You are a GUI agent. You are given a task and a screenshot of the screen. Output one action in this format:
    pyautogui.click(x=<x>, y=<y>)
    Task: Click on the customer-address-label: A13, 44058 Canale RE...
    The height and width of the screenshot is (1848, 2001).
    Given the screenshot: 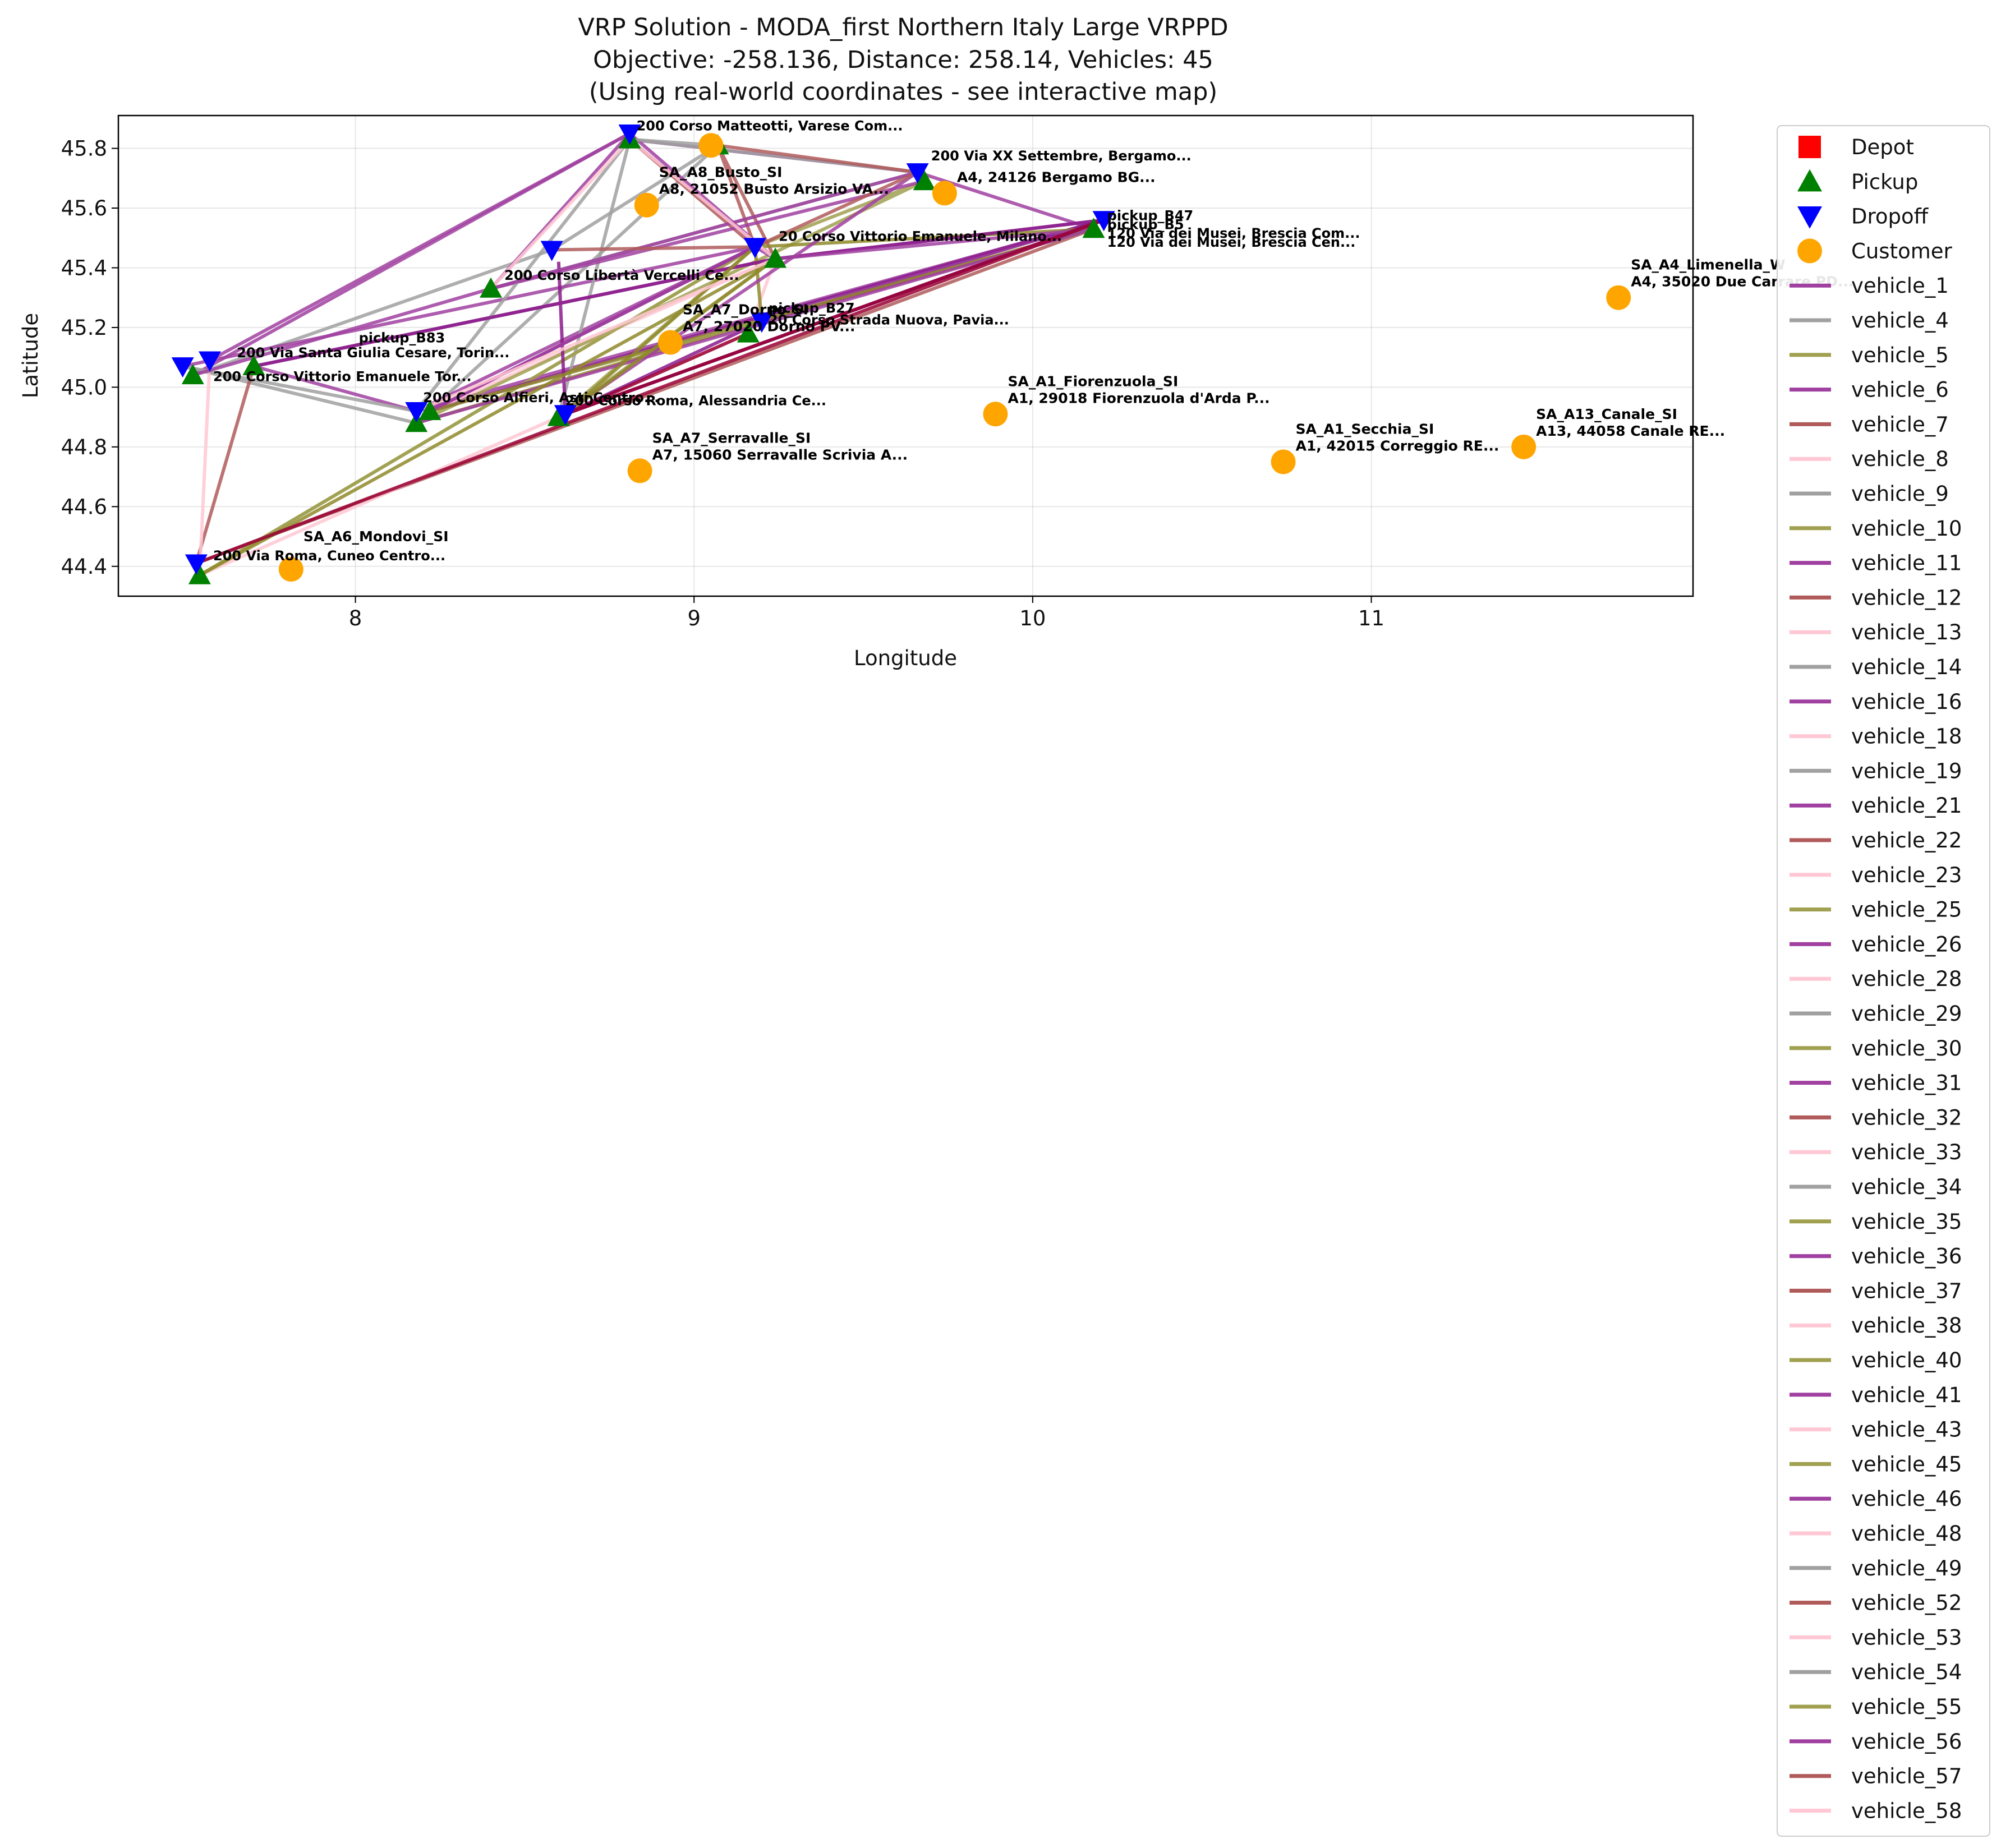 What is the action you would take?
    pyautogui.click(x=1631, y=431)
    